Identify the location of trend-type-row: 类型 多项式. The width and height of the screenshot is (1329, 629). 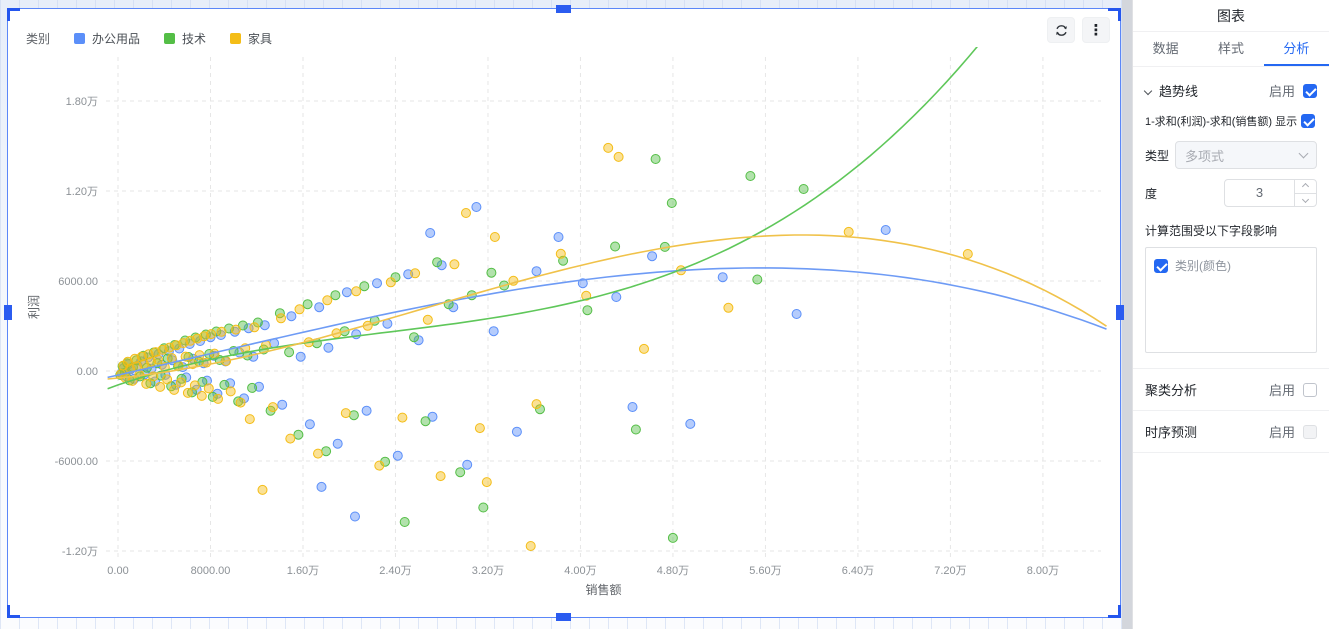
(1231, 155).